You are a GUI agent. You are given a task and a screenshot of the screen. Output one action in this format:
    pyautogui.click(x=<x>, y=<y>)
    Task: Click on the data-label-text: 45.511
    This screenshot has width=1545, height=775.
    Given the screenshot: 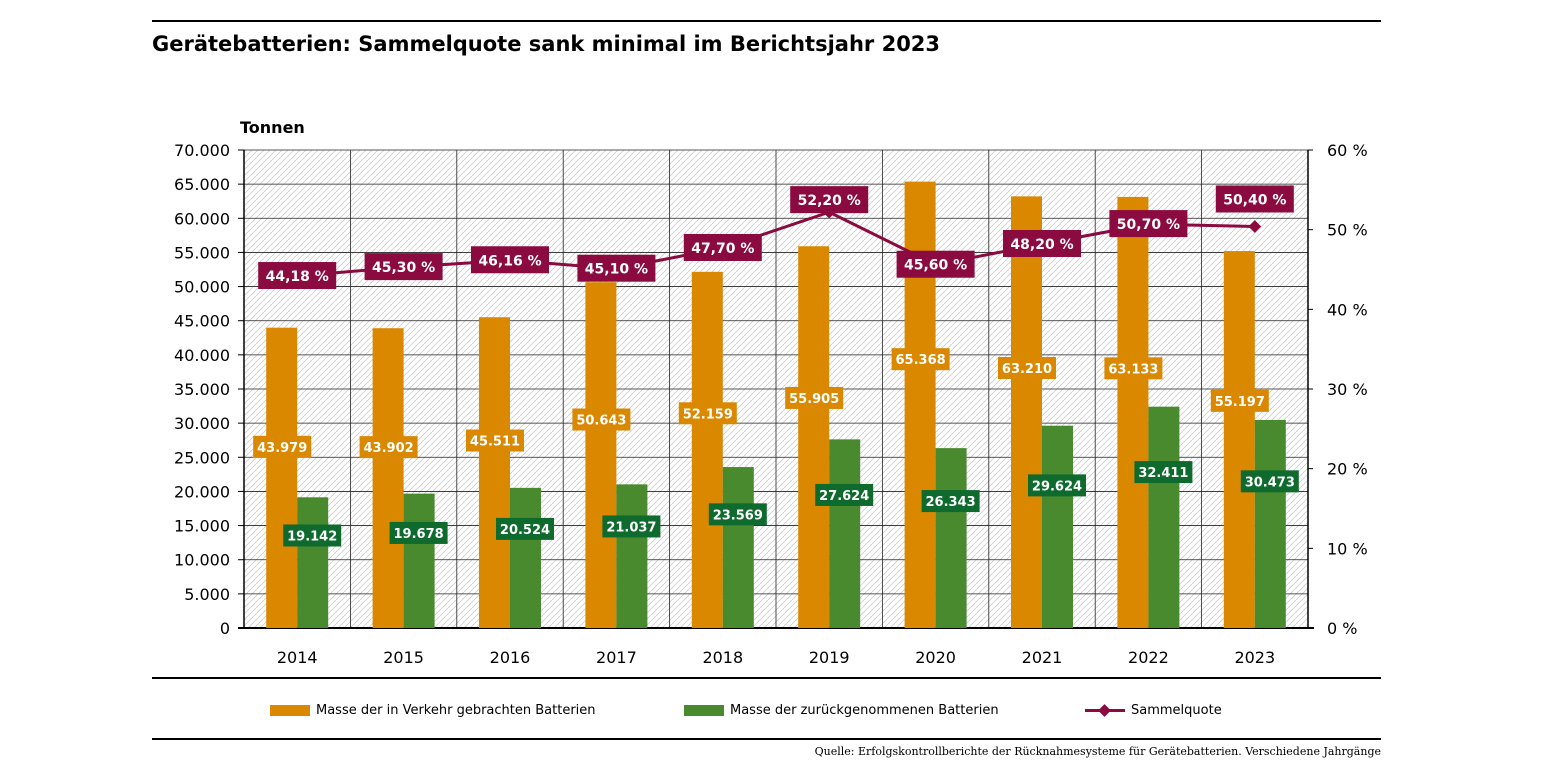 What is the action you would take?
    pyautogui.click(x=495, y=442)
    